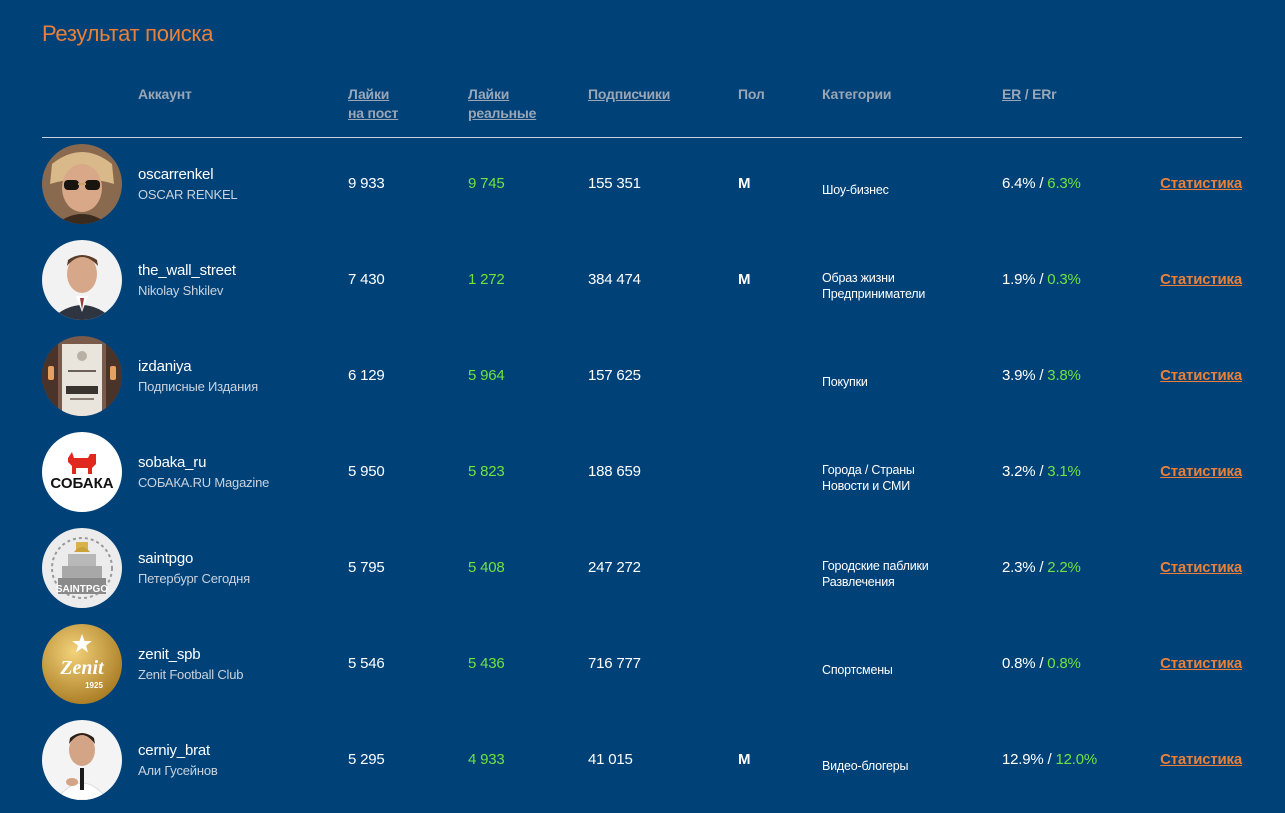 The image size is (1285, 813). I want to click on account-handle: saintpgo, so click(166, 558).